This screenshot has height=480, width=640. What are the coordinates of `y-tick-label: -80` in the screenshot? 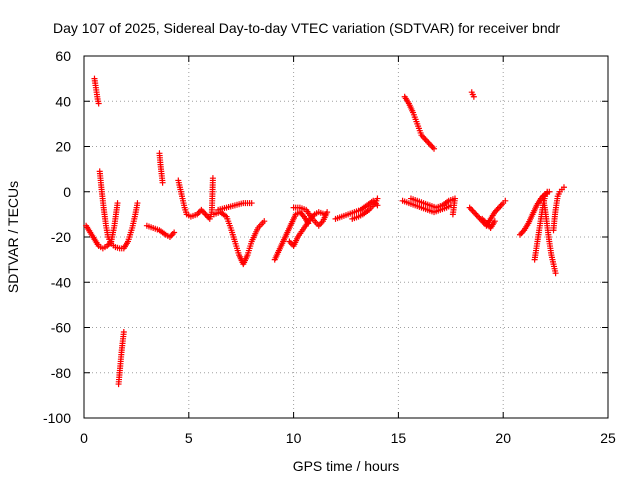 It's located at (61, 373).